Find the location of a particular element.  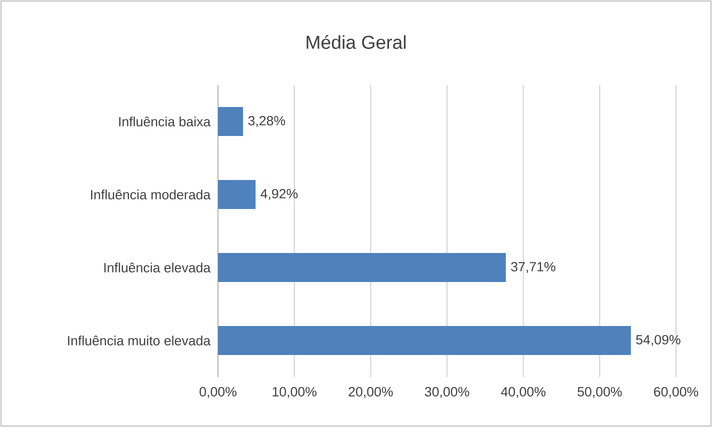

data-label: 3,28% is located at coordinates (267, 122).